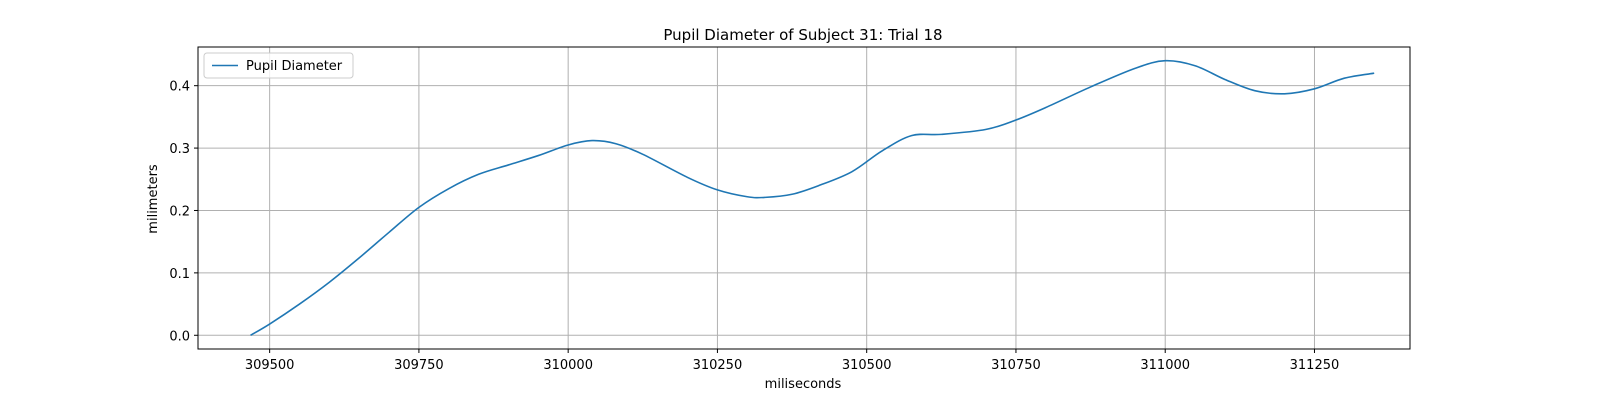  Describe the element at coordinates (179, 87) in the screenshot. I see `y-tick-label: 0.4` at that location.